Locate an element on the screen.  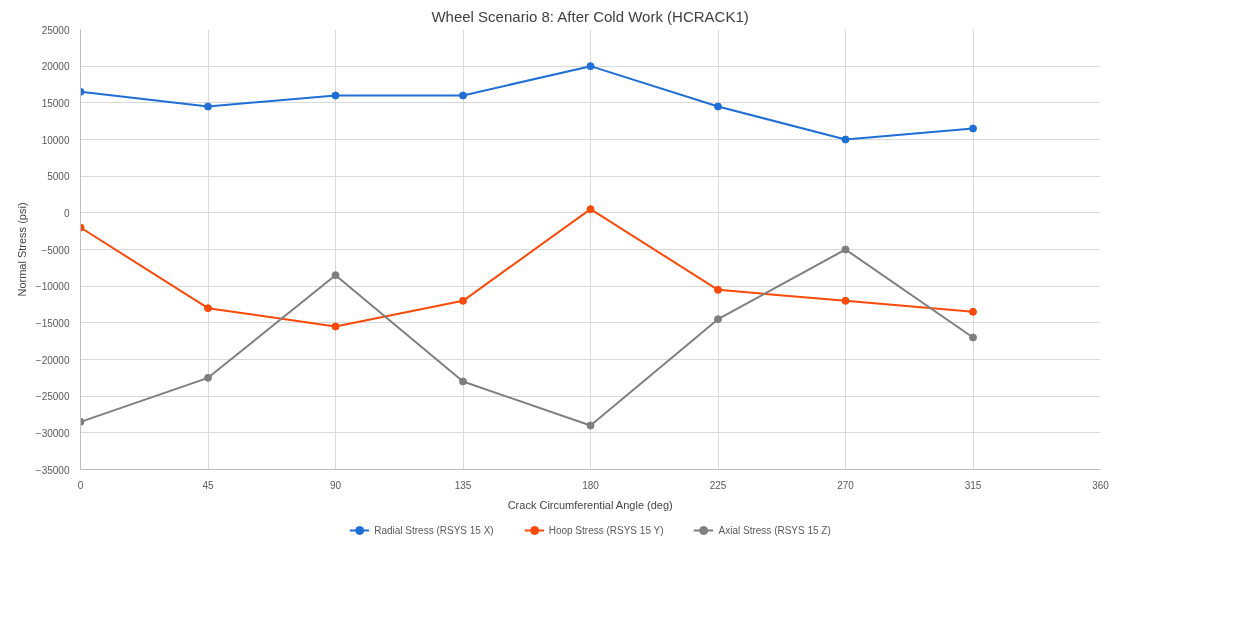
y-axis-title: Normal Stress (psi) is located at coordinates (21, 249).